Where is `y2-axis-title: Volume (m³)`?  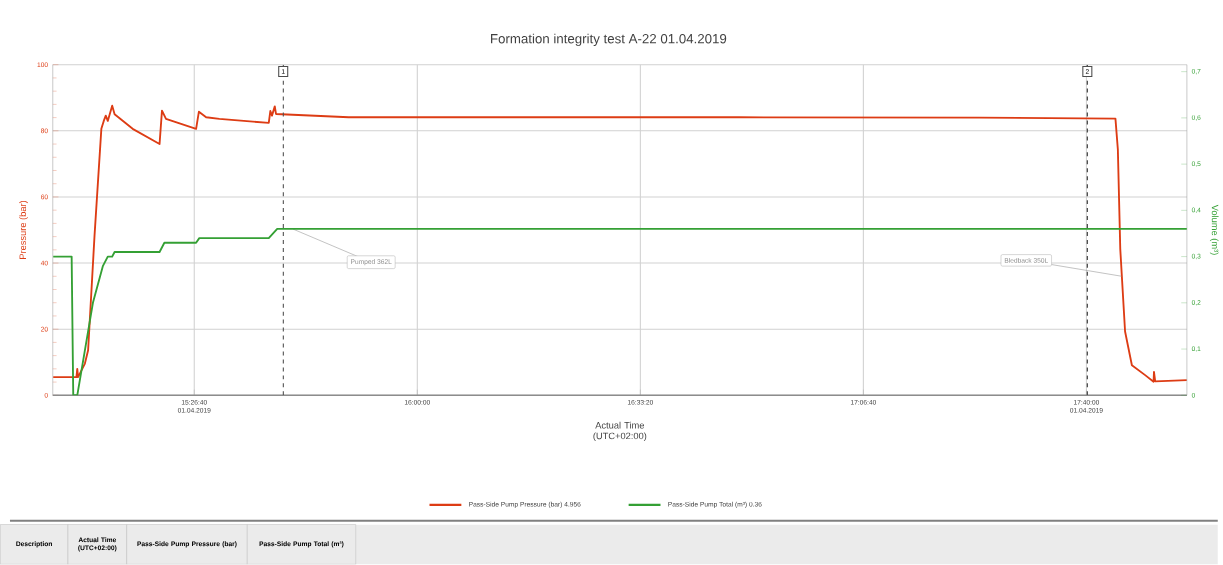
y2-axis-title: Volume (m³) is located at coordinates (1214, 229).